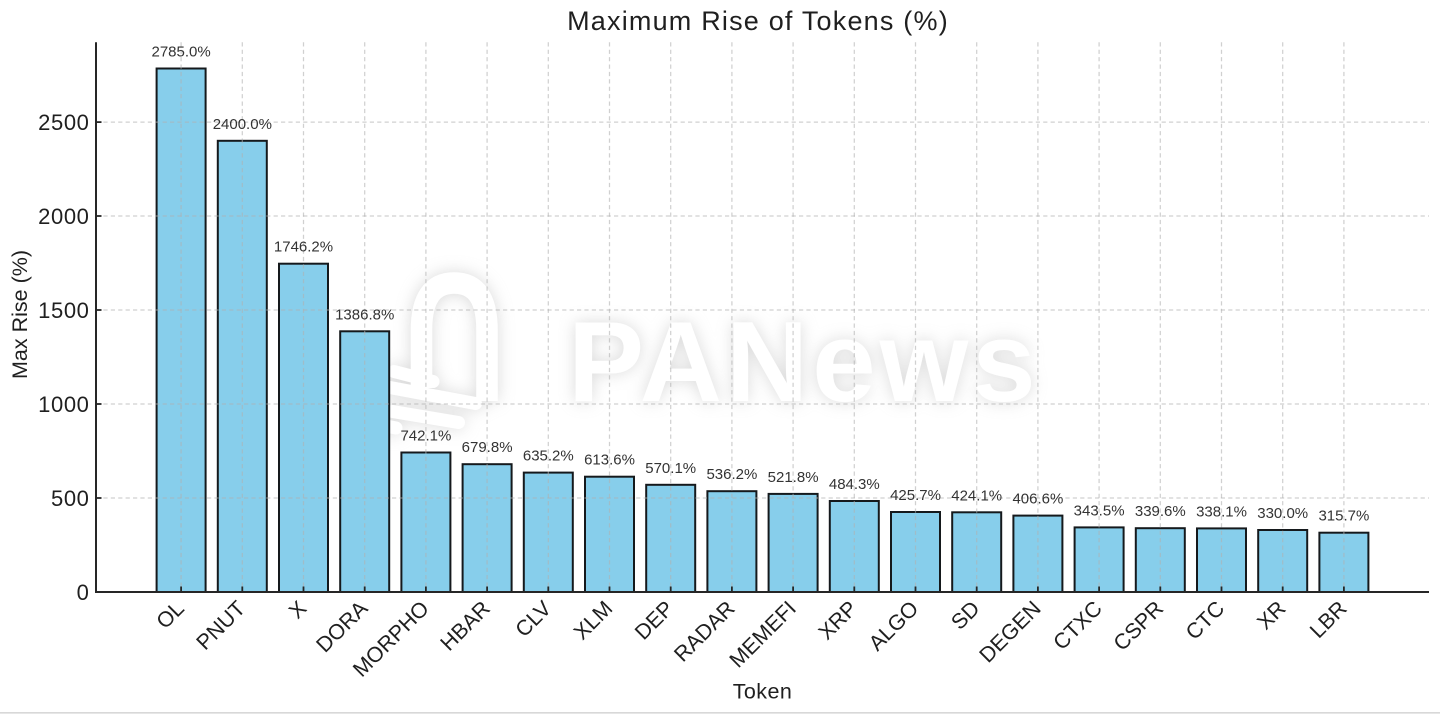 The height and width of the screenshot is (715, 1440). What do you see at coordinates (303, 247) in the screenshot?
I see `svg-text: 1746.2%` at bounding box center [303, 247].